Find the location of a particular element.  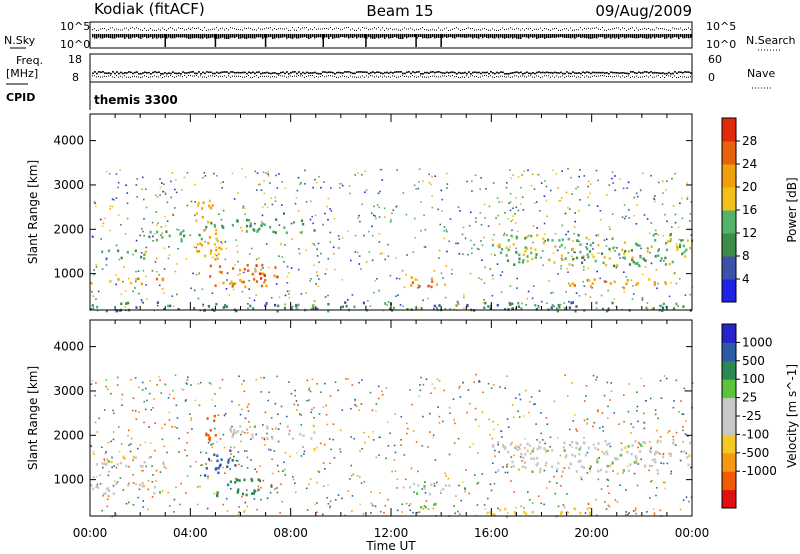

nave-label: Nave is located at coordinates (761, 73).